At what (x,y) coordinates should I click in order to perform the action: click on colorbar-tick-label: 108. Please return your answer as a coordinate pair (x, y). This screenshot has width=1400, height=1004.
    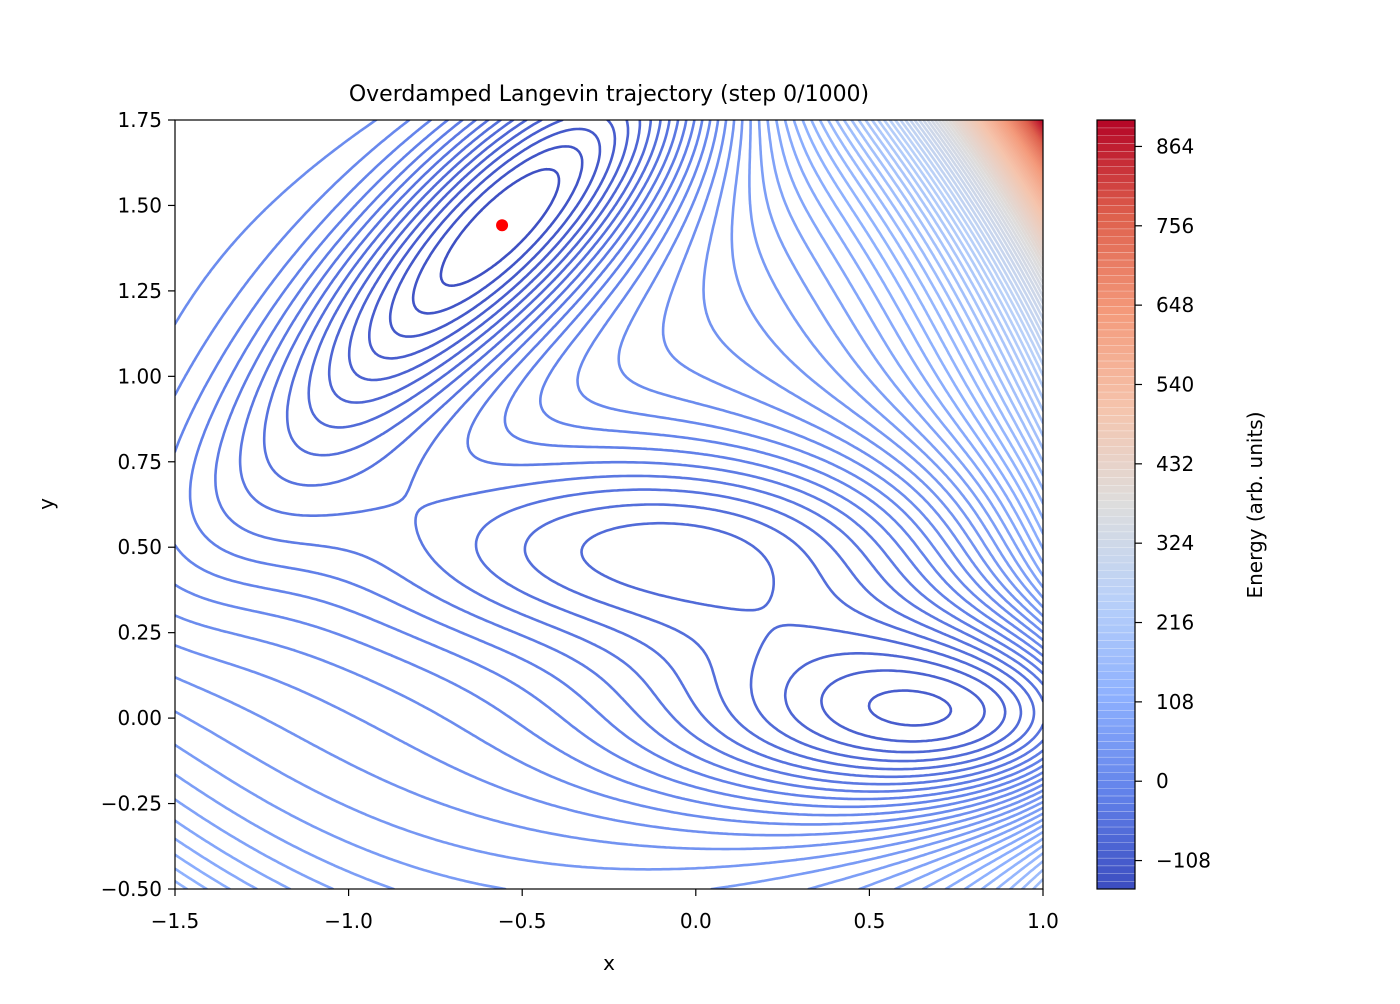
    Looking at the image, I should click on (1175, 702).